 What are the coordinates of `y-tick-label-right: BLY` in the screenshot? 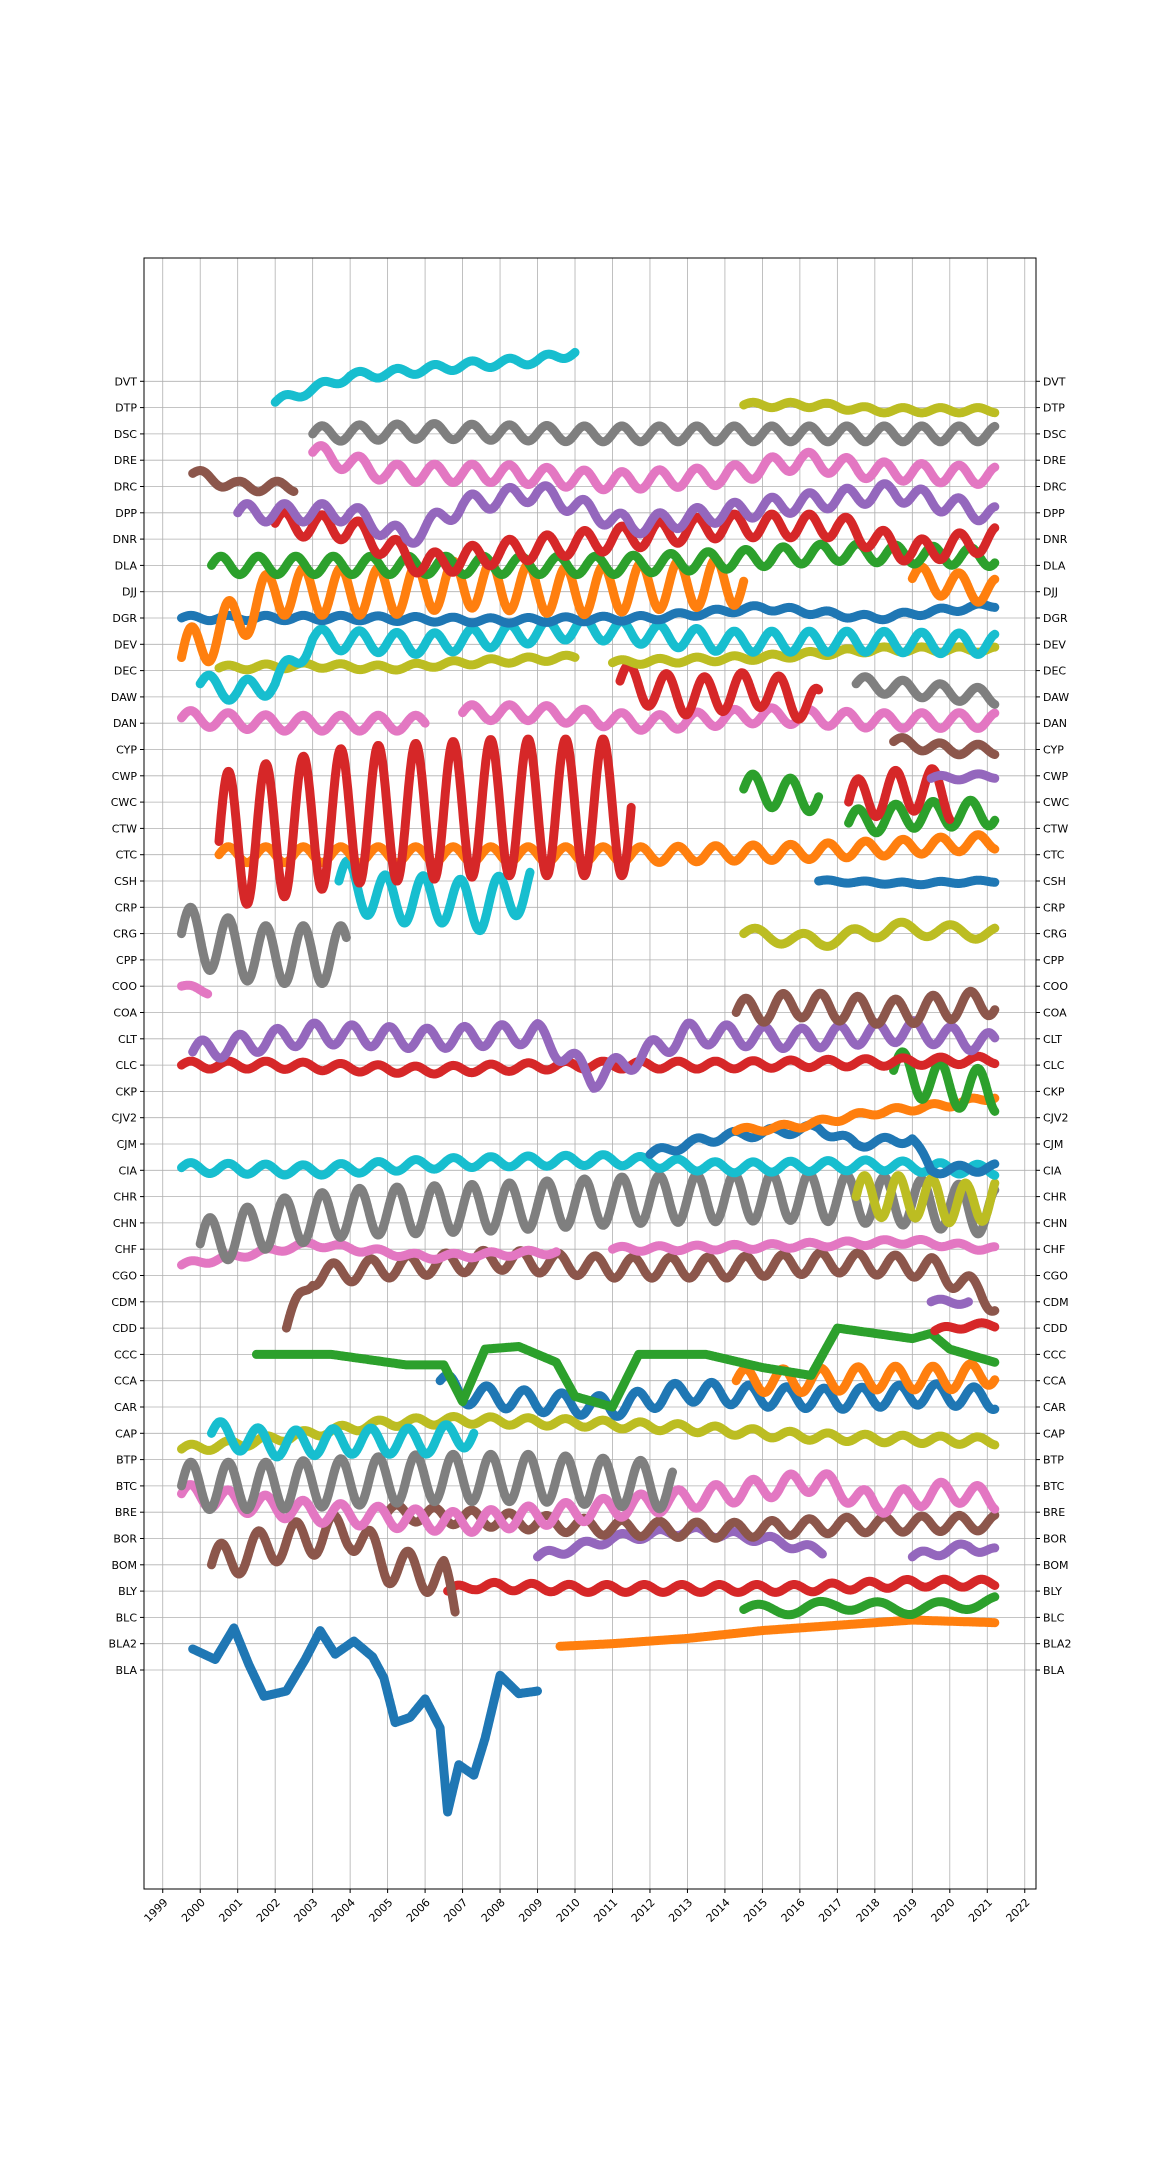 It's located at (1052, 1591).